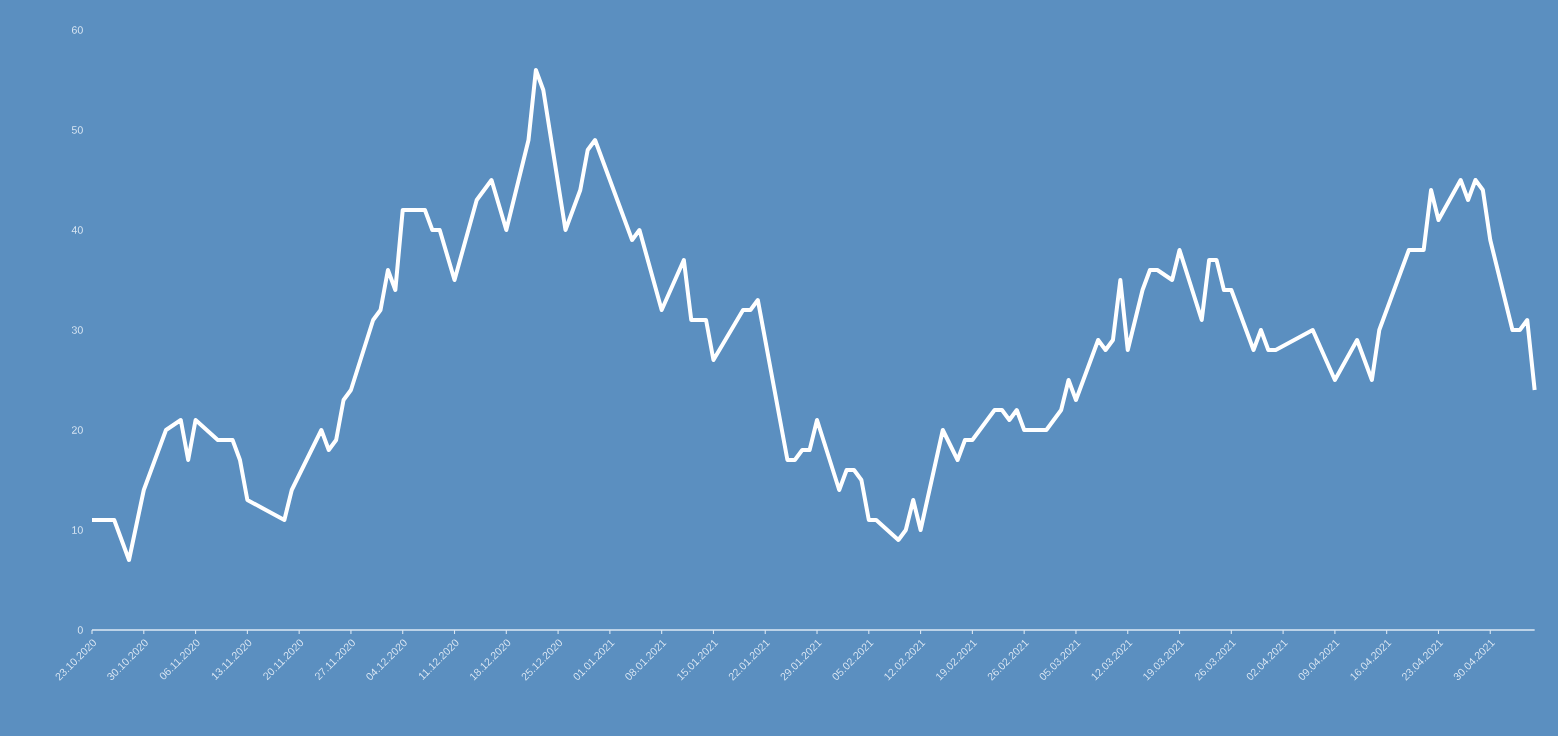 This screenshot has height=736, width=1558. What do you see at coordinates (77, 430) in the screenshot?
I see `y-tick-label: 20` at bounding box center [77, 430].